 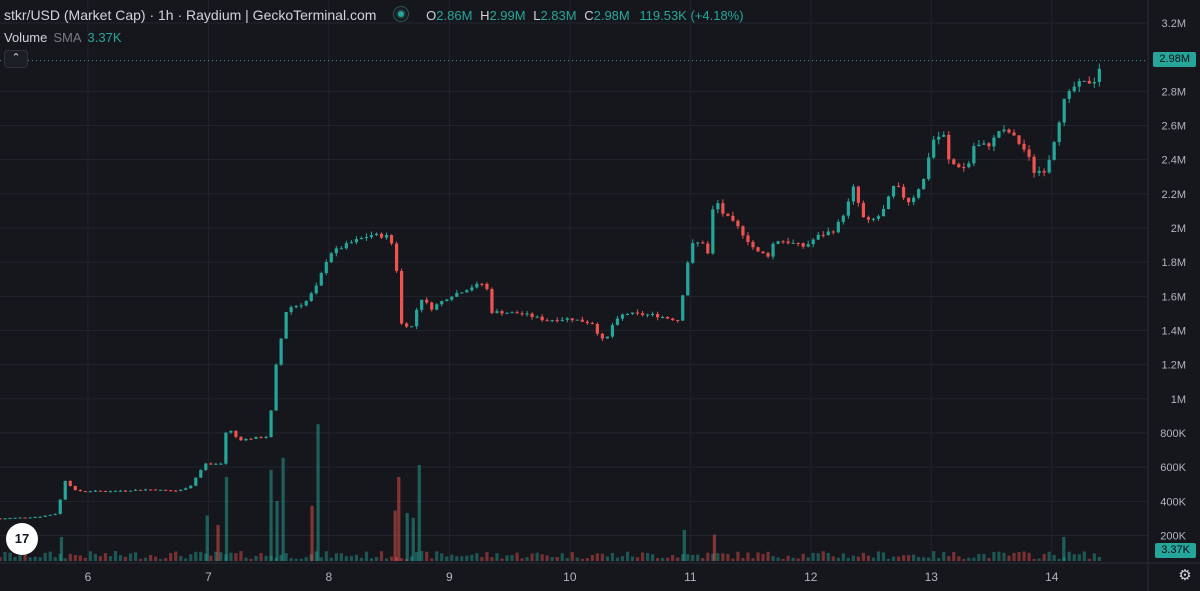 What do you see at coordinates (690, 577) in the screenshot?
I see `x-tick-label: 11` at bounding box center [690, 577].